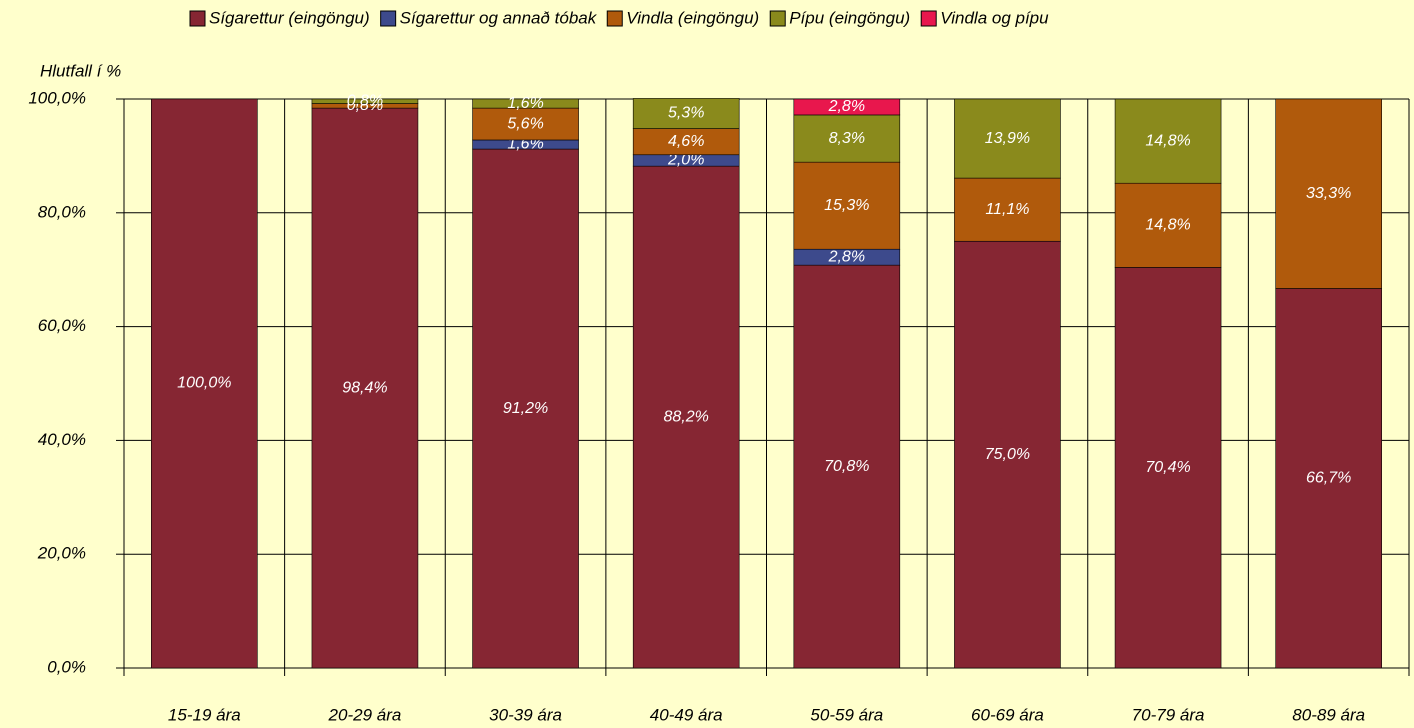 The height and width of the screenshot is (728, 1414). What do you see at coordinates (846, 714) in the screenshot?
I see `x-tick-label: 50-59 ára` at bounding box center [846, 714].